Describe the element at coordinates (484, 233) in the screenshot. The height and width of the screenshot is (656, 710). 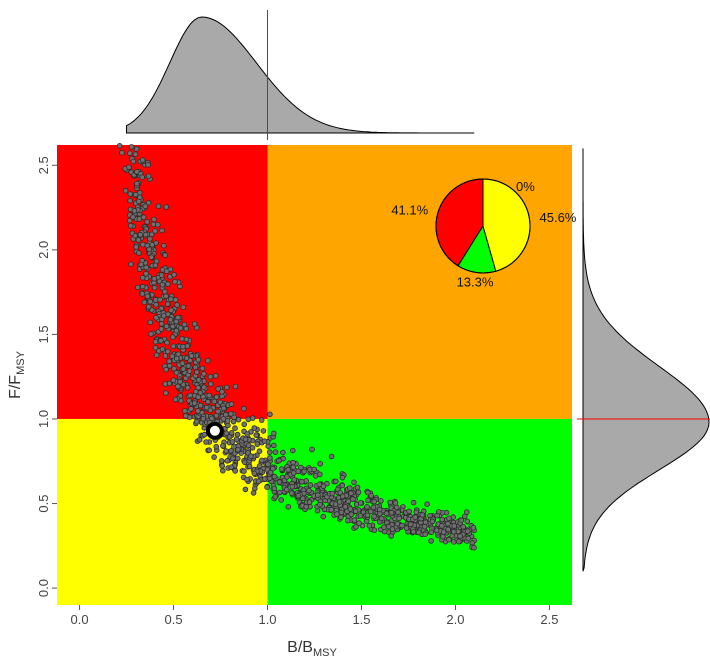
I see `pie-chart: 41.1% 0% 13.3% 45.6%` at that location.